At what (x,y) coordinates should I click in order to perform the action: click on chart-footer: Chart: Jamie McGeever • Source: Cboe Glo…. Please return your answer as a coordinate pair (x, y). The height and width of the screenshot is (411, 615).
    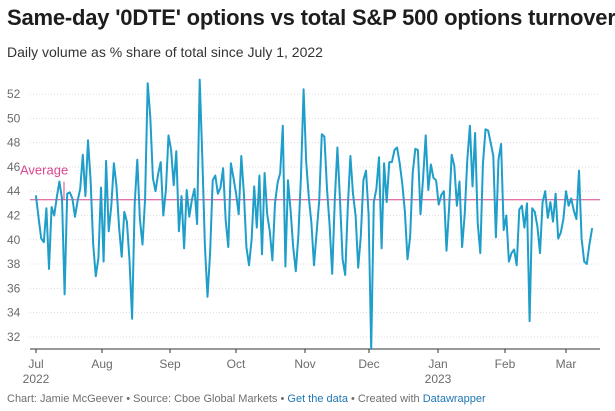
    Looking at the image, I should click on (246, 399).